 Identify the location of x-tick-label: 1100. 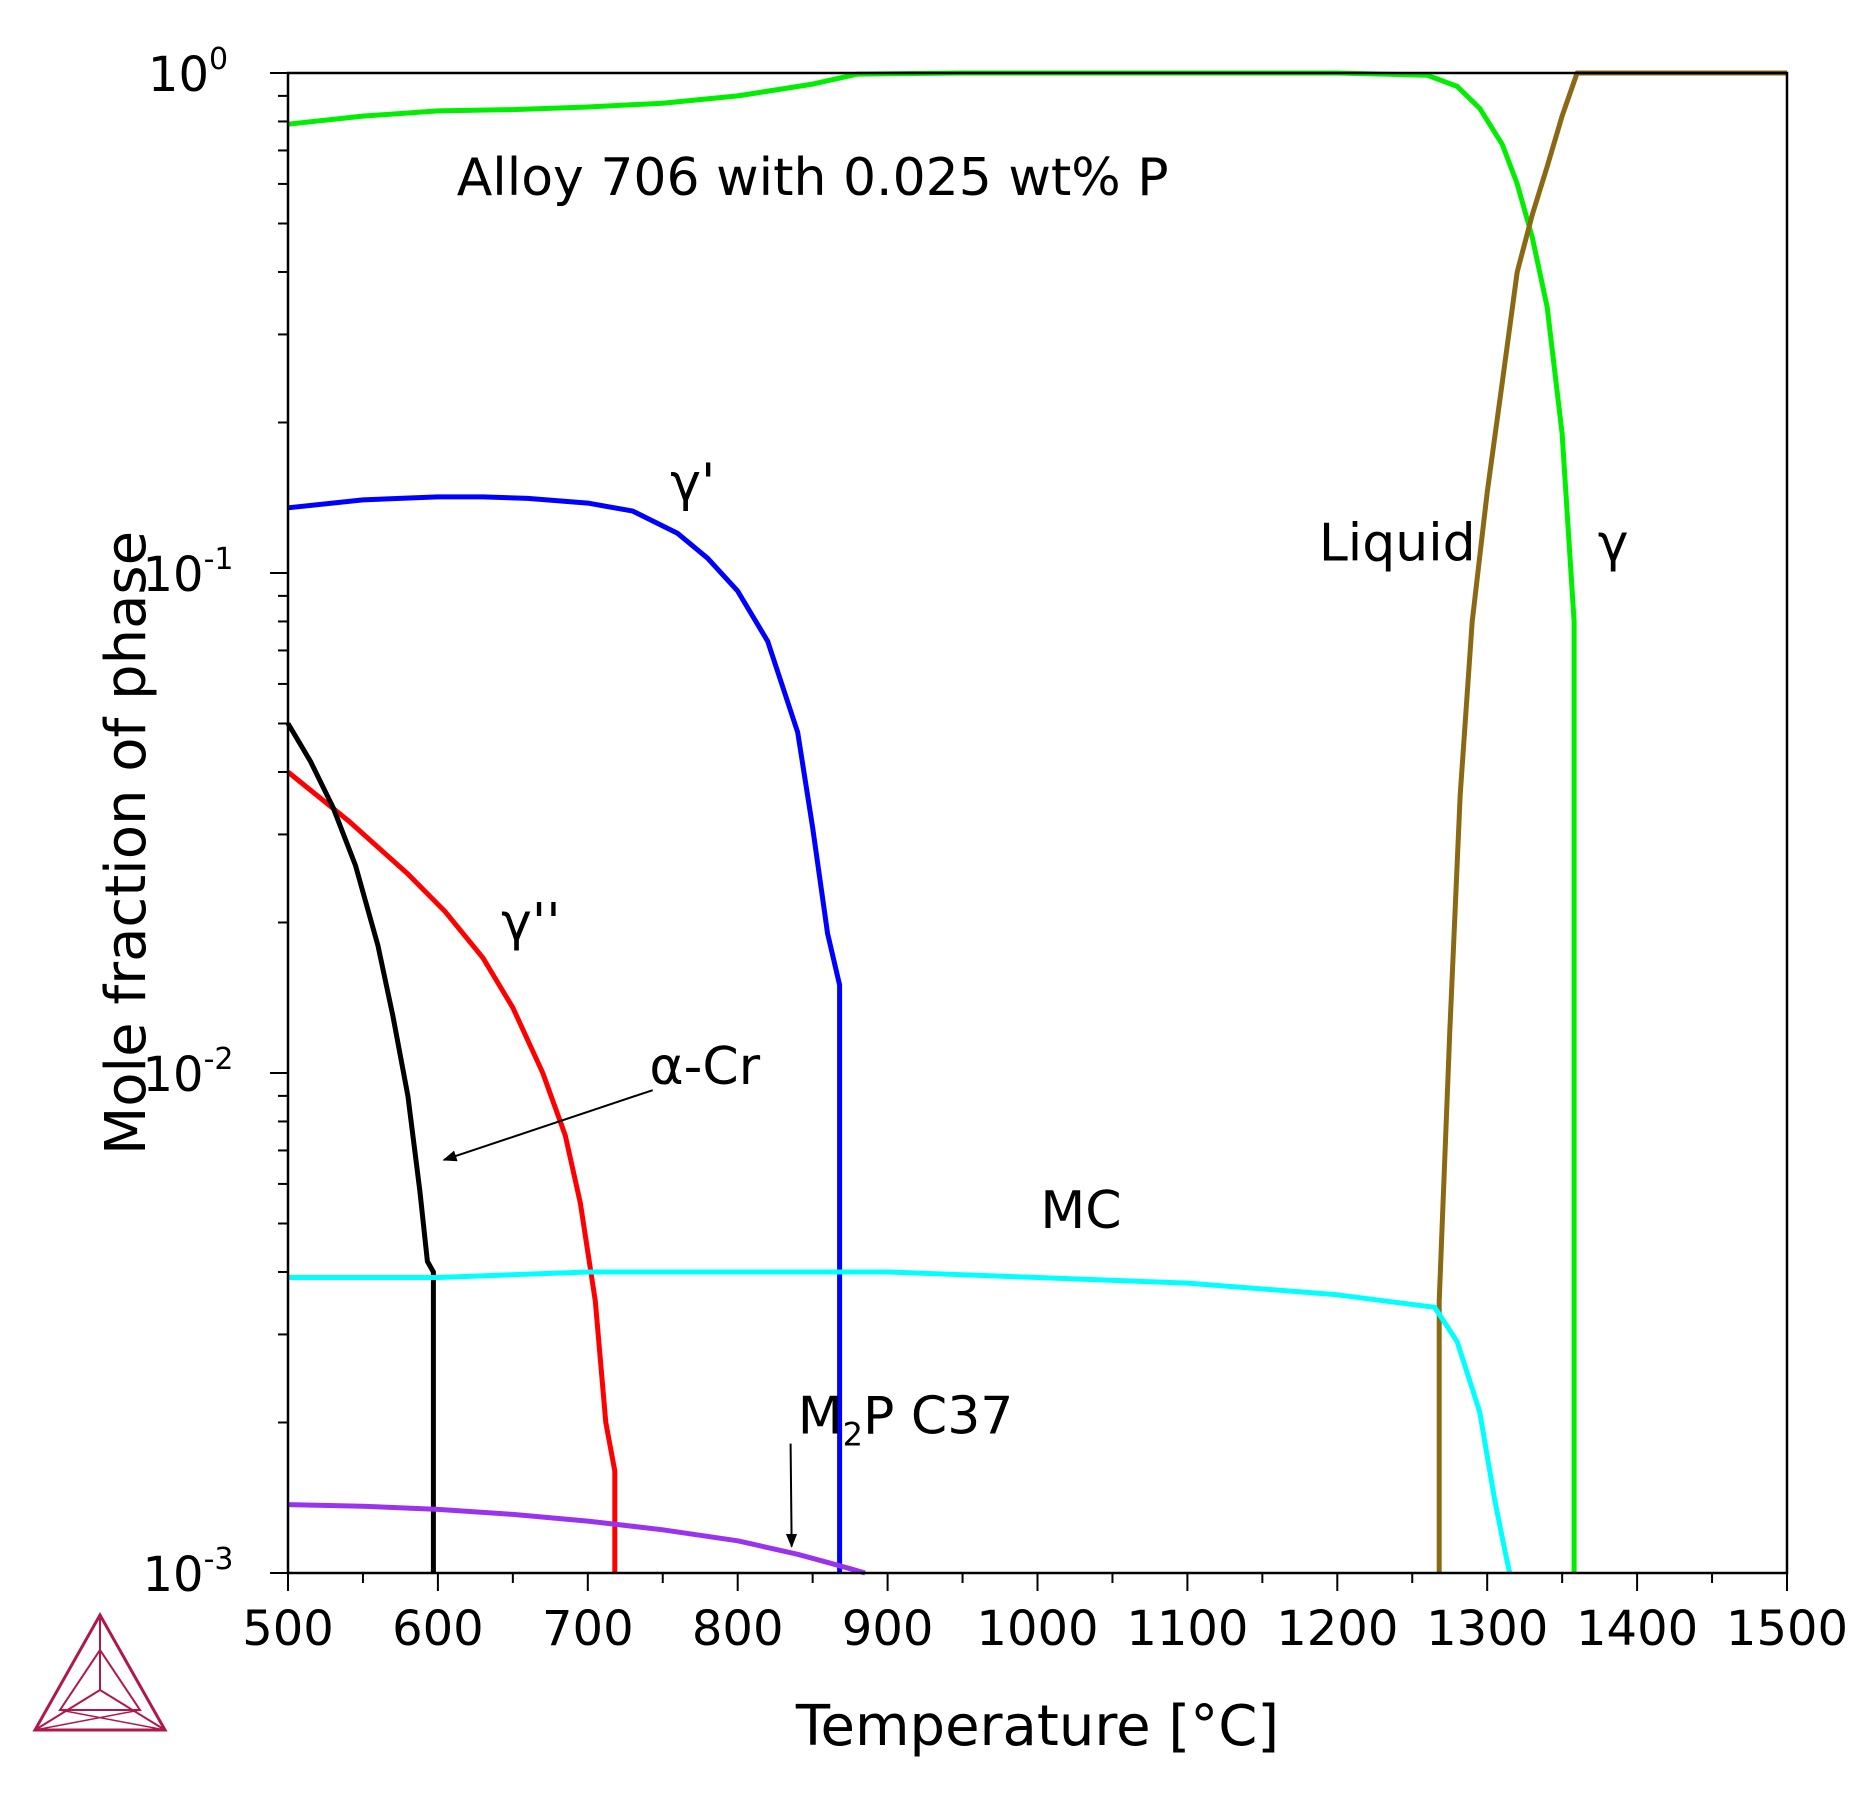
(1187, 1629).